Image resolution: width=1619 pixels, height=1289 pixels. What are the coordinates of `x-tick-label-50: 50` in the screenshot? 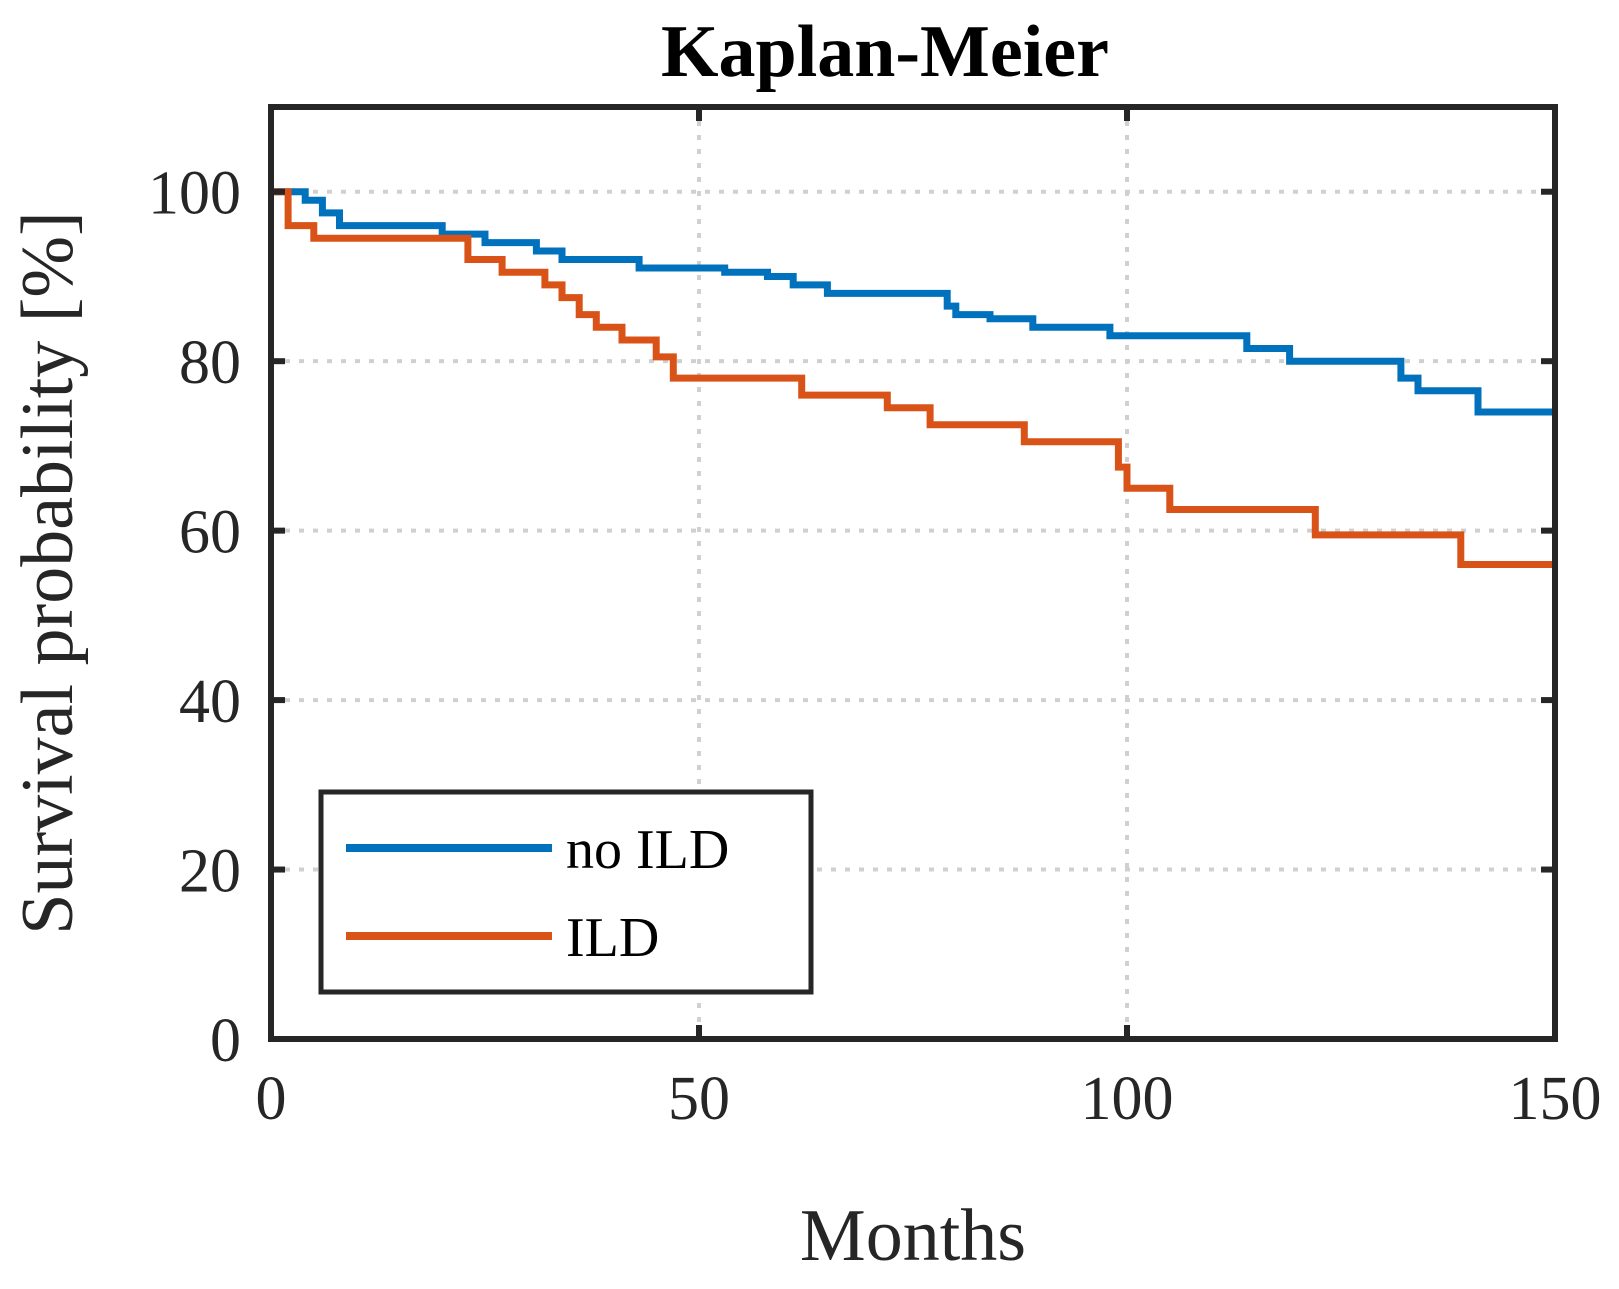 It's located at (699, 1099).